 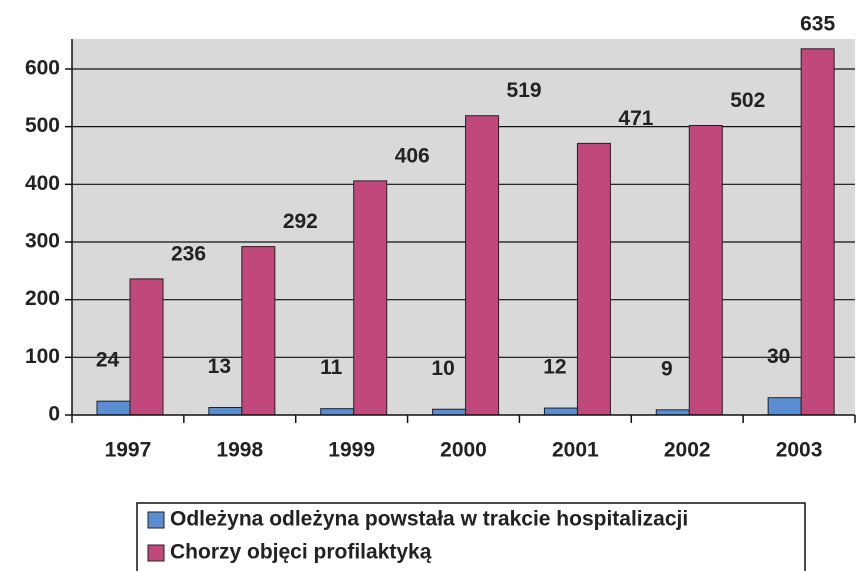 I want to click on x-tick-label: 1999, so click(x=351, y=450).